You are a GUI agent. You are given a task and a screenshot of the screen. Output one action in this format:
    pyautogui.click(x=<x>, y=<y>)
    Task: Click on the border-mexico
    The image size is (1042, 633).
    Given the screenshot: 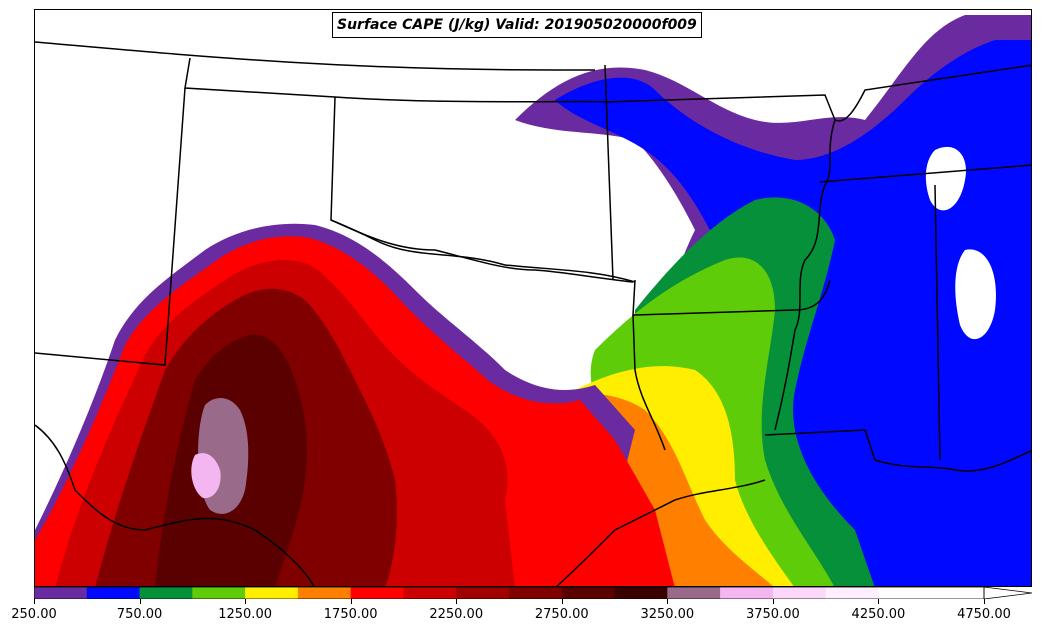 What is the action you would take?
    pyautogui.click(x=175, y=505)
    